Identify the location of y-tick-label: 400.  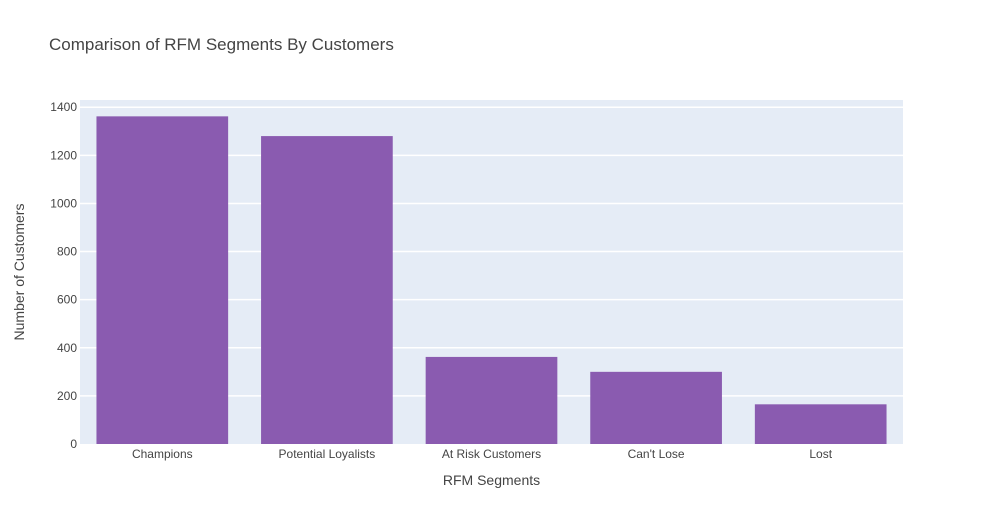
(67, 348).